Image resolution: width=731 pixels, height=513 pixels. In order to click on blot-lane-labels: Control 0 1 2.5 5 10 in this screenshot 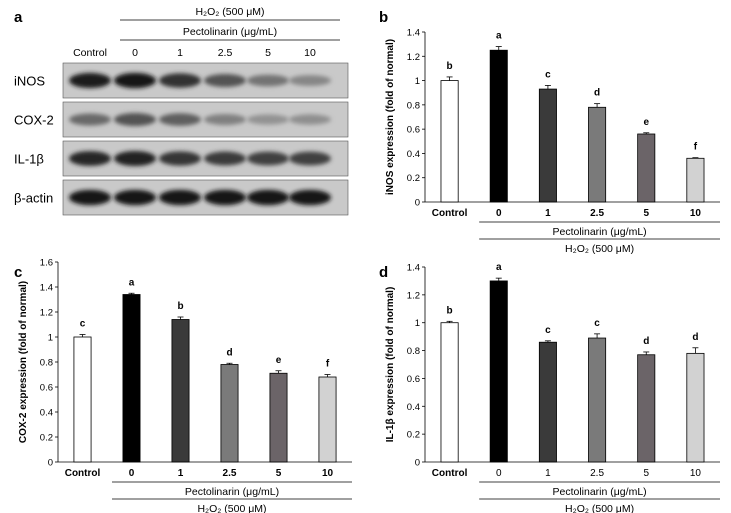, I will do `click(194, 53)`.